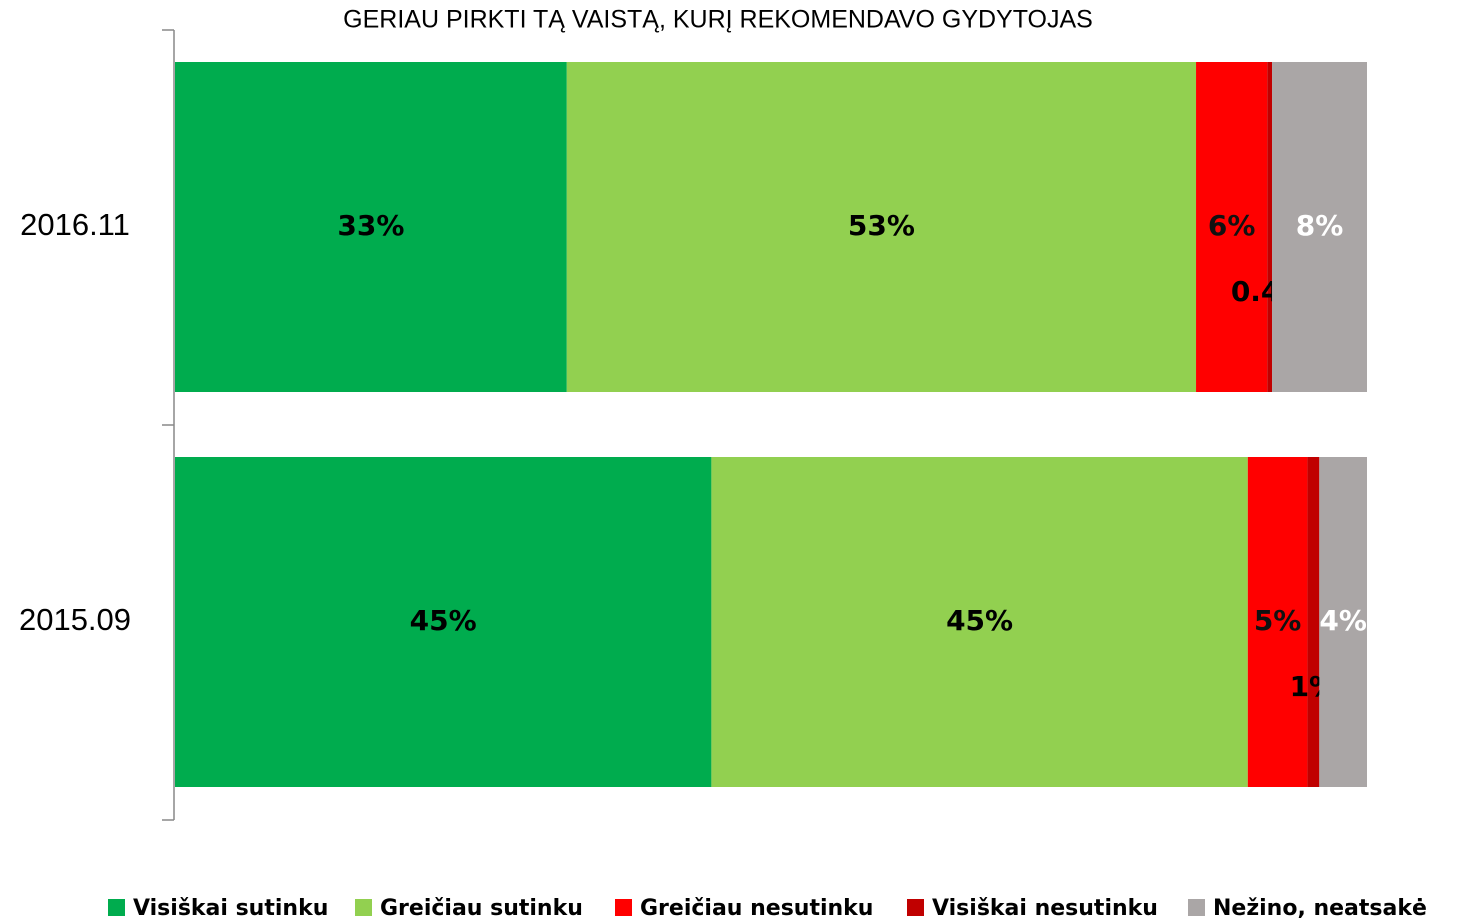 The height and width of the screenshot is (924, 1457). I want to click on legend-label: Visiškai nesutinku, so click(1045, 908).